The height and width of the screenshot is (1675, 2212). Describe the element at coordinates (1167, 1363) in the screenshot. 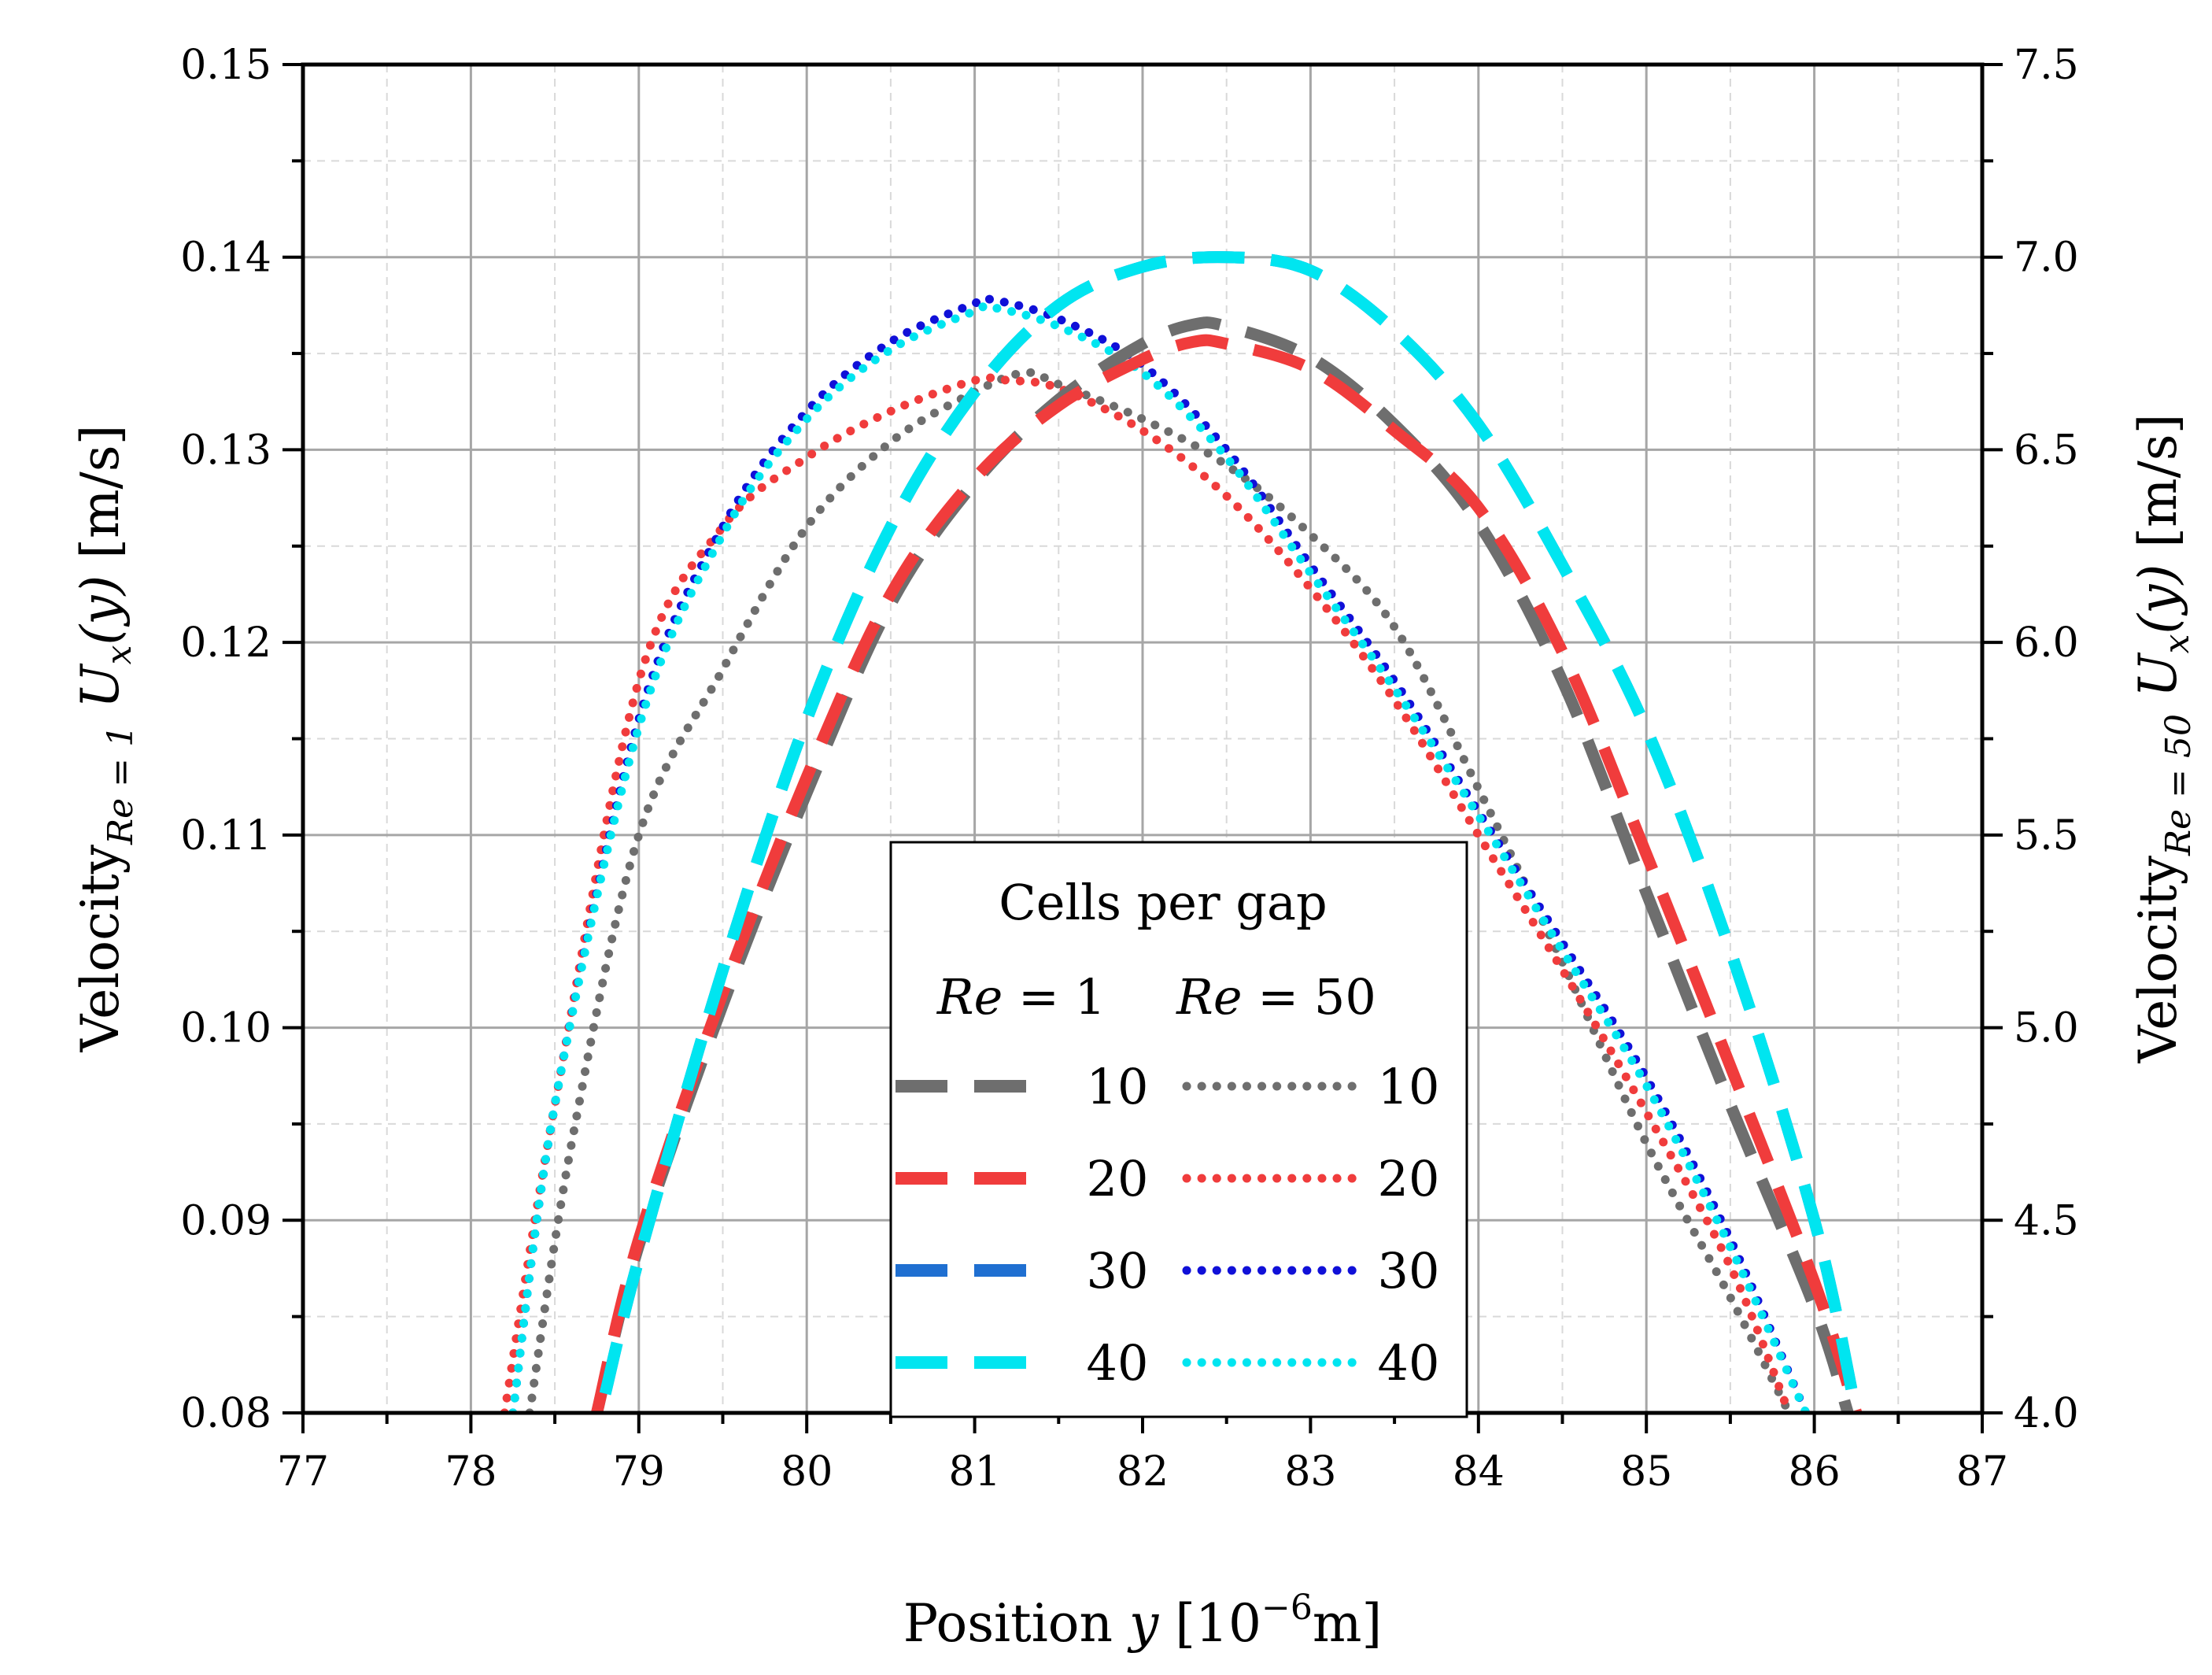

I see `legend-row-40: 40 40` at that location.